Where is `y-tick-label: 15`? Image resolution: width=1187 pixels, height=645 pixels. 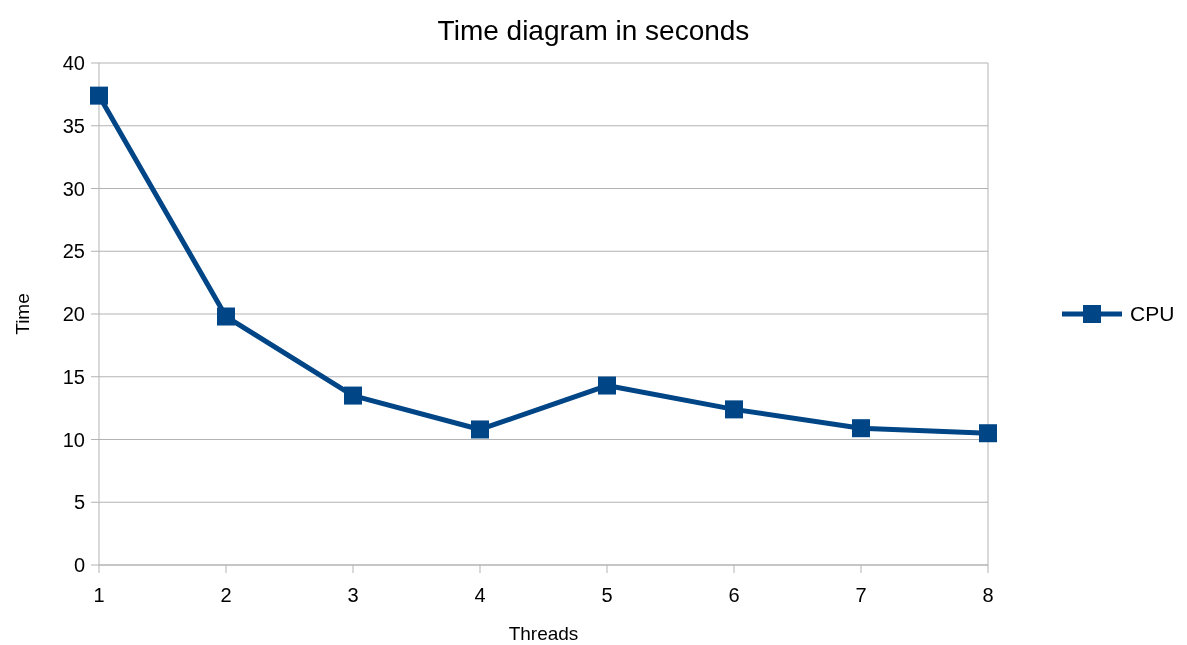
y-tick-label: 15 is located at coordinates (73, 376).